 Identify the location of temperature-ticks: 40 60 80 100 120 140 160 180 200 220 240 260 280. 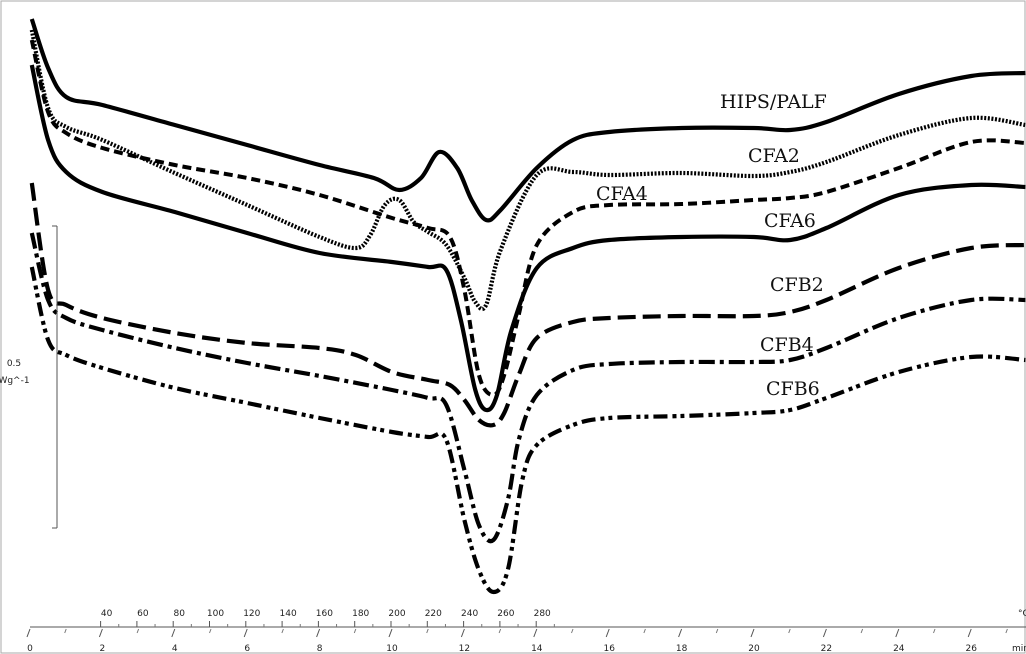
(327, 618).